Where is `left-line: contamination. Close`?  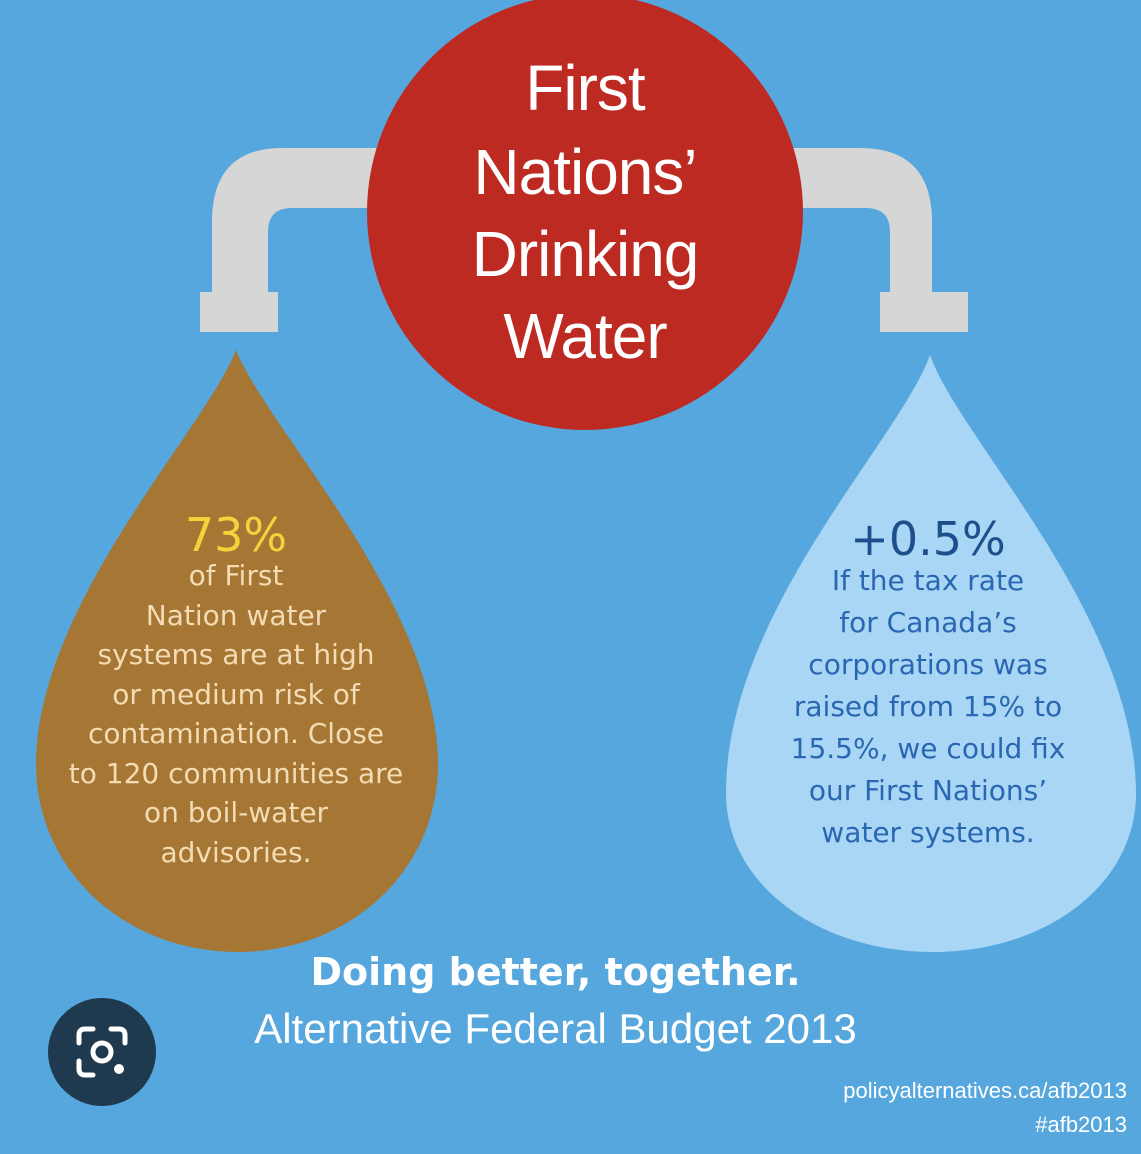
left-line: contamination. Close is located at coordinates (236, 733).